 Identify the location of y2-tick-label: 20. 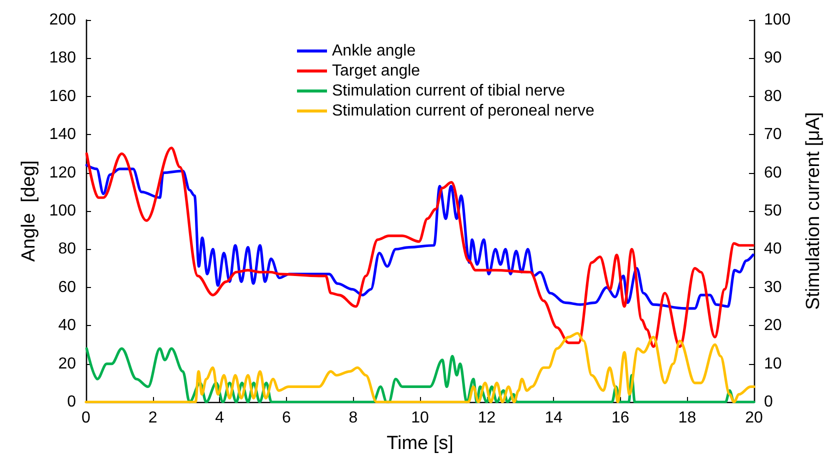
(773, 325).